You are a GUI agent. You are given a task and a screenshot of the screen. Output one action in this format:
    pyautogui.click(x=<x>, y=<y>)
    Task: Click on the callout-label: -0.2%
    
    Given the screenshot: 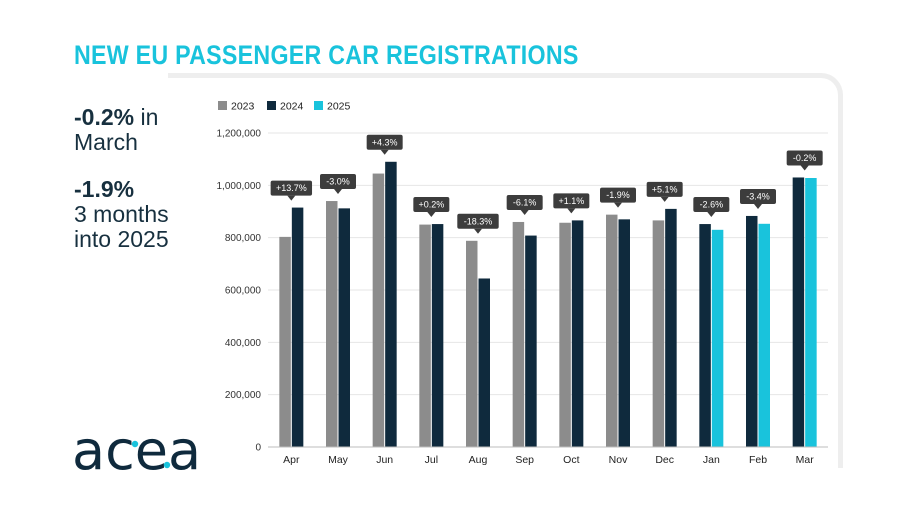 What is the action you would take?
    pyautogui.click(x=805, y=158)
    